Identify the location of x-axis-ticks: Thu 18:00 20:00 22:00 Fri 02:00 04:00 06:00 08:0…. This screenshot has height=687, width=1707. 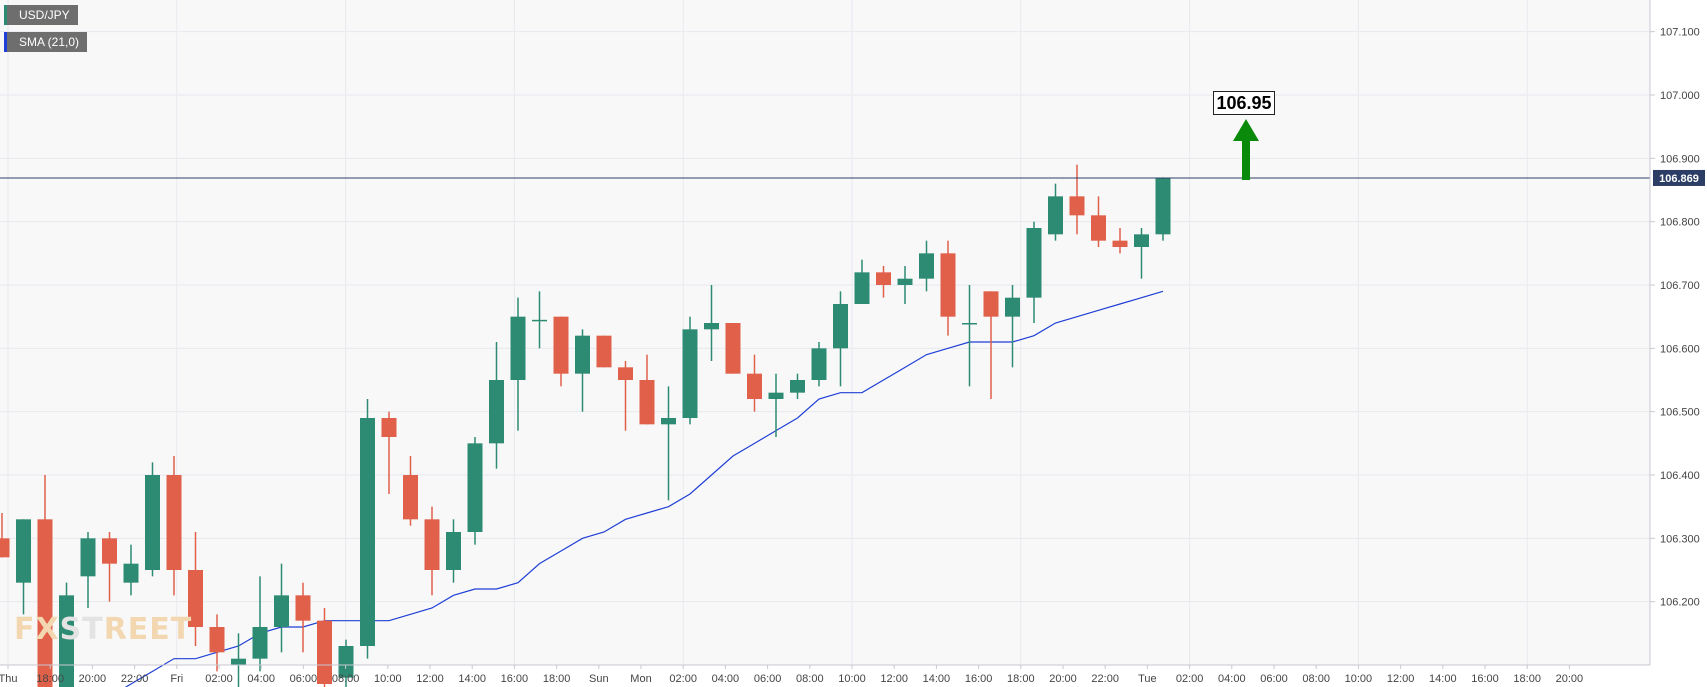
(791, 675).